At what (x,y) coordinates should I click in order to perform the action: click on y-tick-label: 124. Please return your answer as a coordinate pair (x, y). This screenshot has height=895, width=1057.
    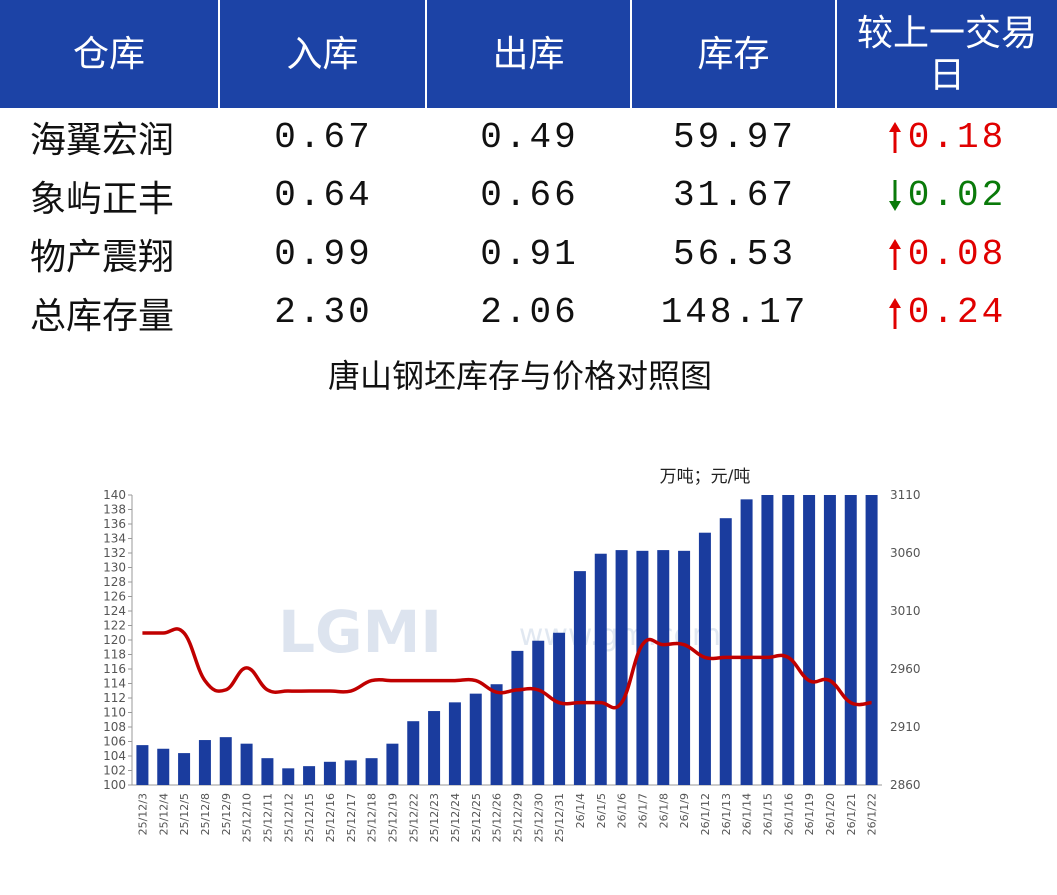
    Looking at the image, I should click on (114, 611).